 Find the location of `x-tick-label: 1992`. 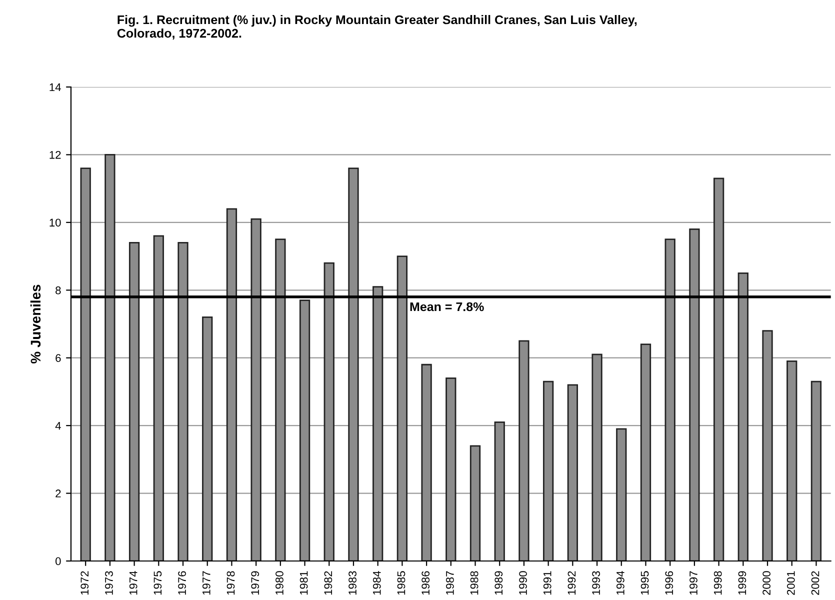

x-tick-label: 1992 is located at coordinates (572, 583).